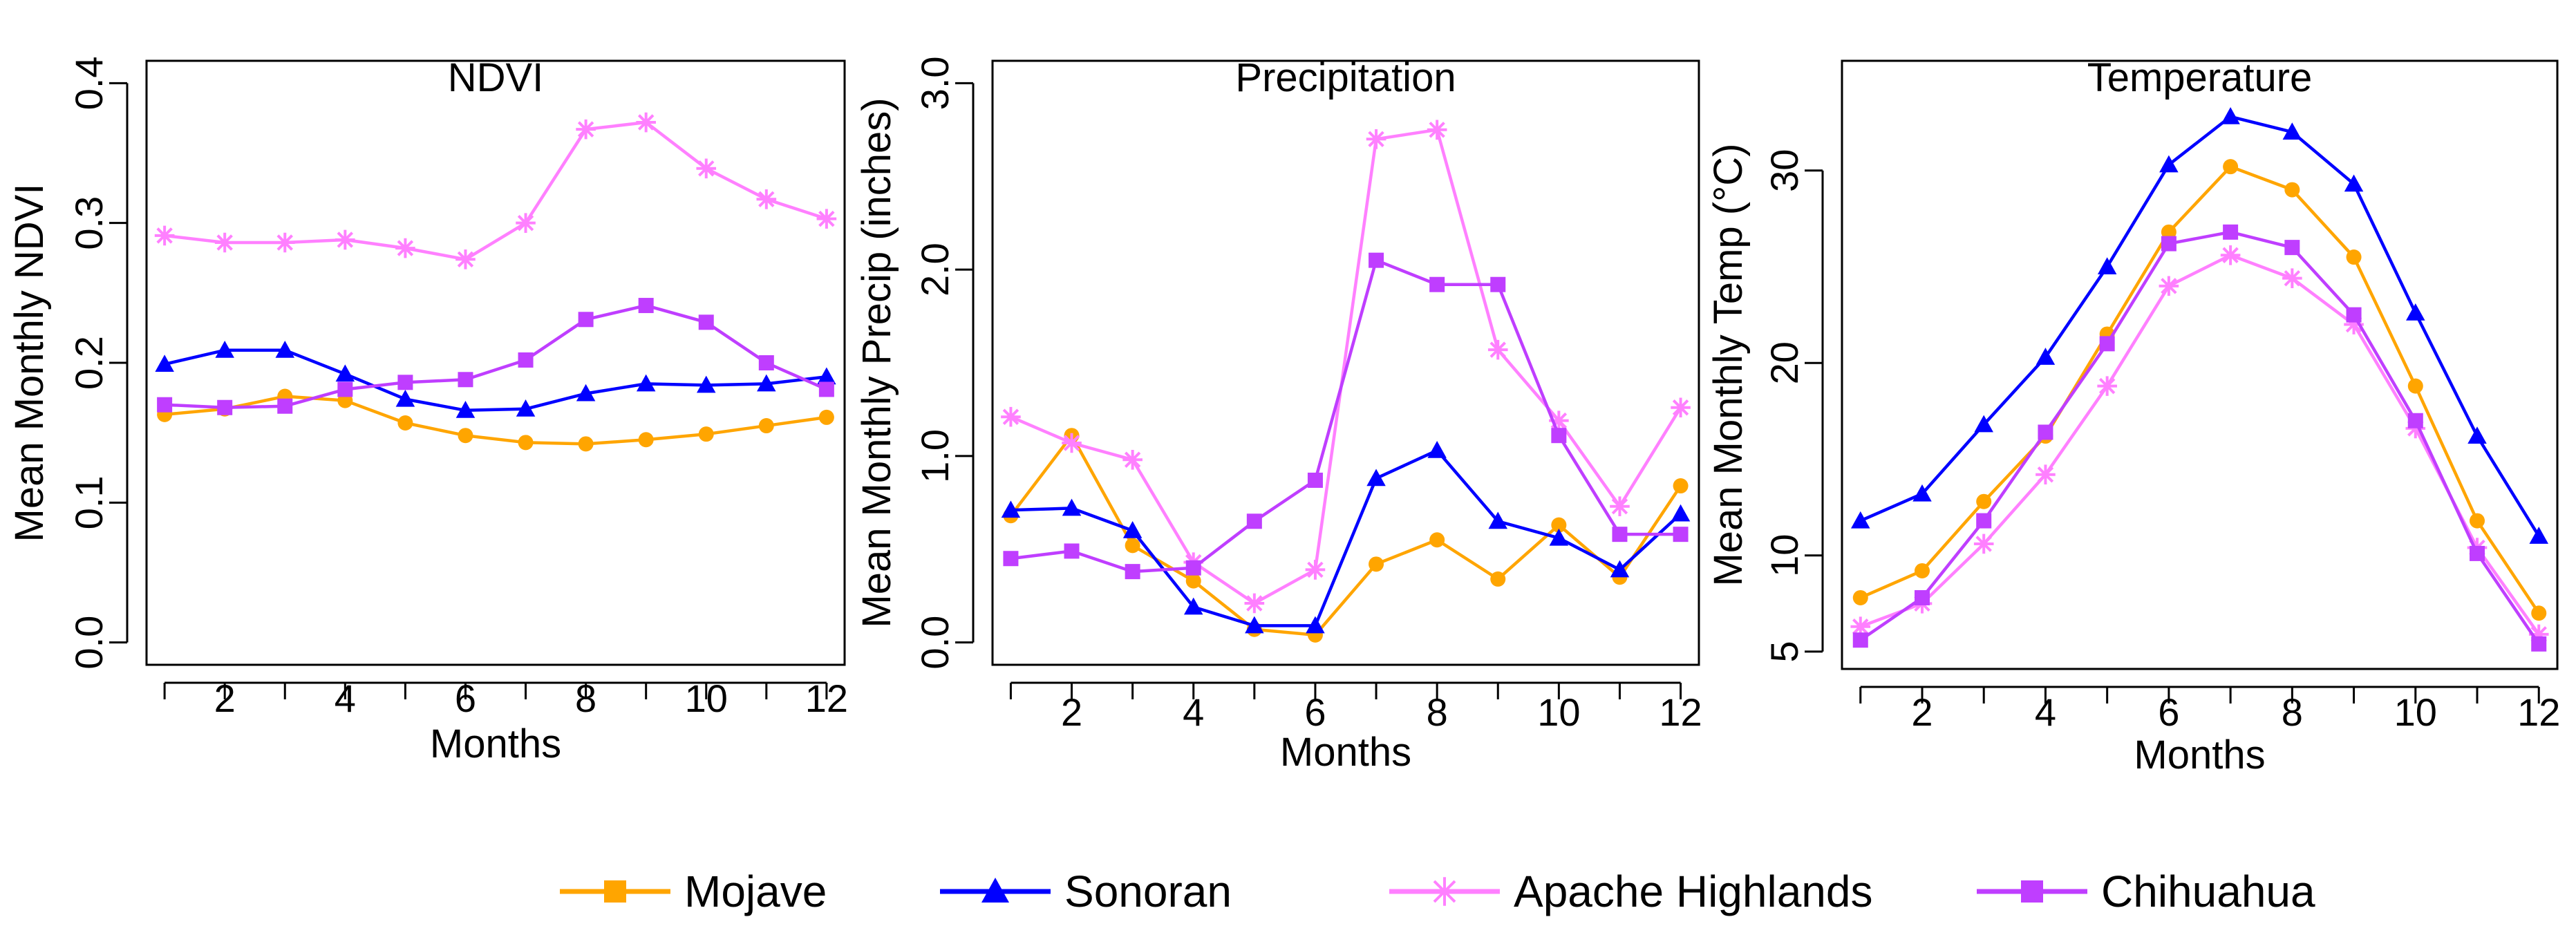  I want to click on x-tick-label-precipitation: 4, so click(1193, 712).